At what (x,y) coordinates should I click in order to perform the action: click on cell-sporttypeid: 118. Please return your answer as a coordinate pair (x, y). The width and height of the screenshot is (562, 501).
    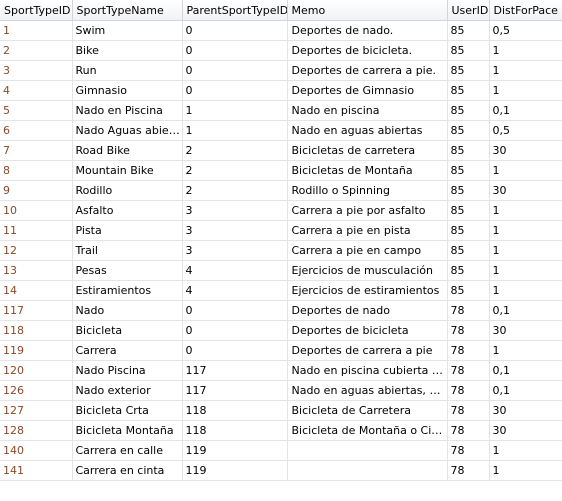
    Looking at the image, I should click on (36, 330).